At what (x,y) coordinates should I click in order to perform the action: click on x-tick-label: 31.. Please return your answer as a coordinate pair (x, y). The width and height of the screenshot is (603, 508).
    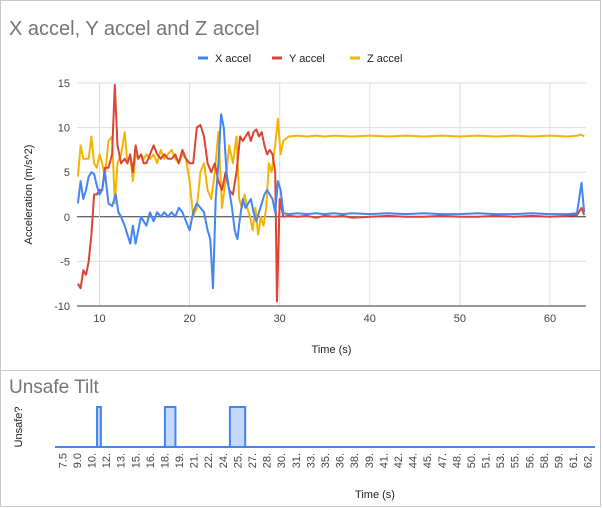
    Looking at the image, I should click on (297, 460).